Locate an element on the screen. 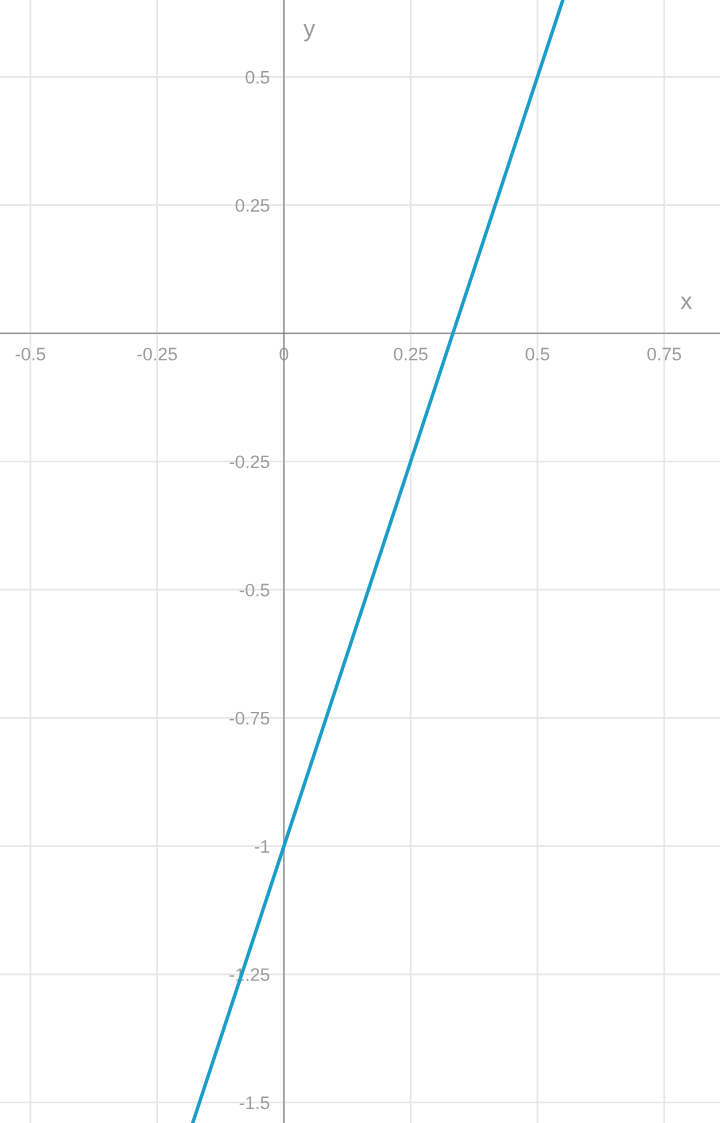 Image resolution: width=720 pixels, height=1123 pixels. y-tick-label: 0.5 is located at coordinates (257, 77).